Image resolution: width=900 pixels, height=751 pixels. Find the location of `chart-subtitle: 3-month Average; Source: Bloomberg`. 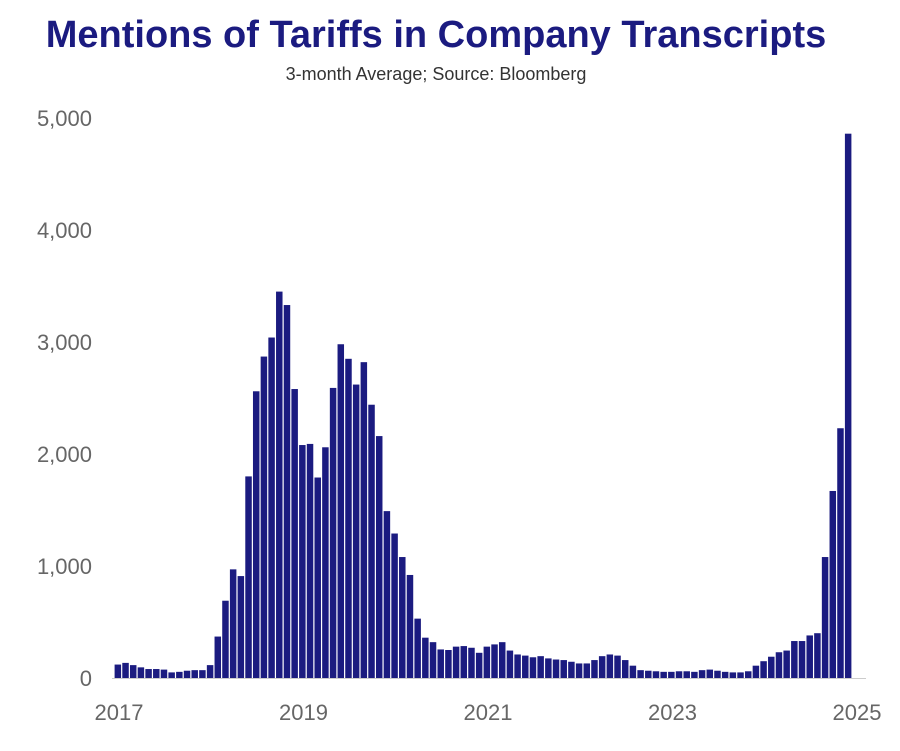

chart-subtitle: 3-month Average; Source: Bloomberg is located at coordinates (436, 74).